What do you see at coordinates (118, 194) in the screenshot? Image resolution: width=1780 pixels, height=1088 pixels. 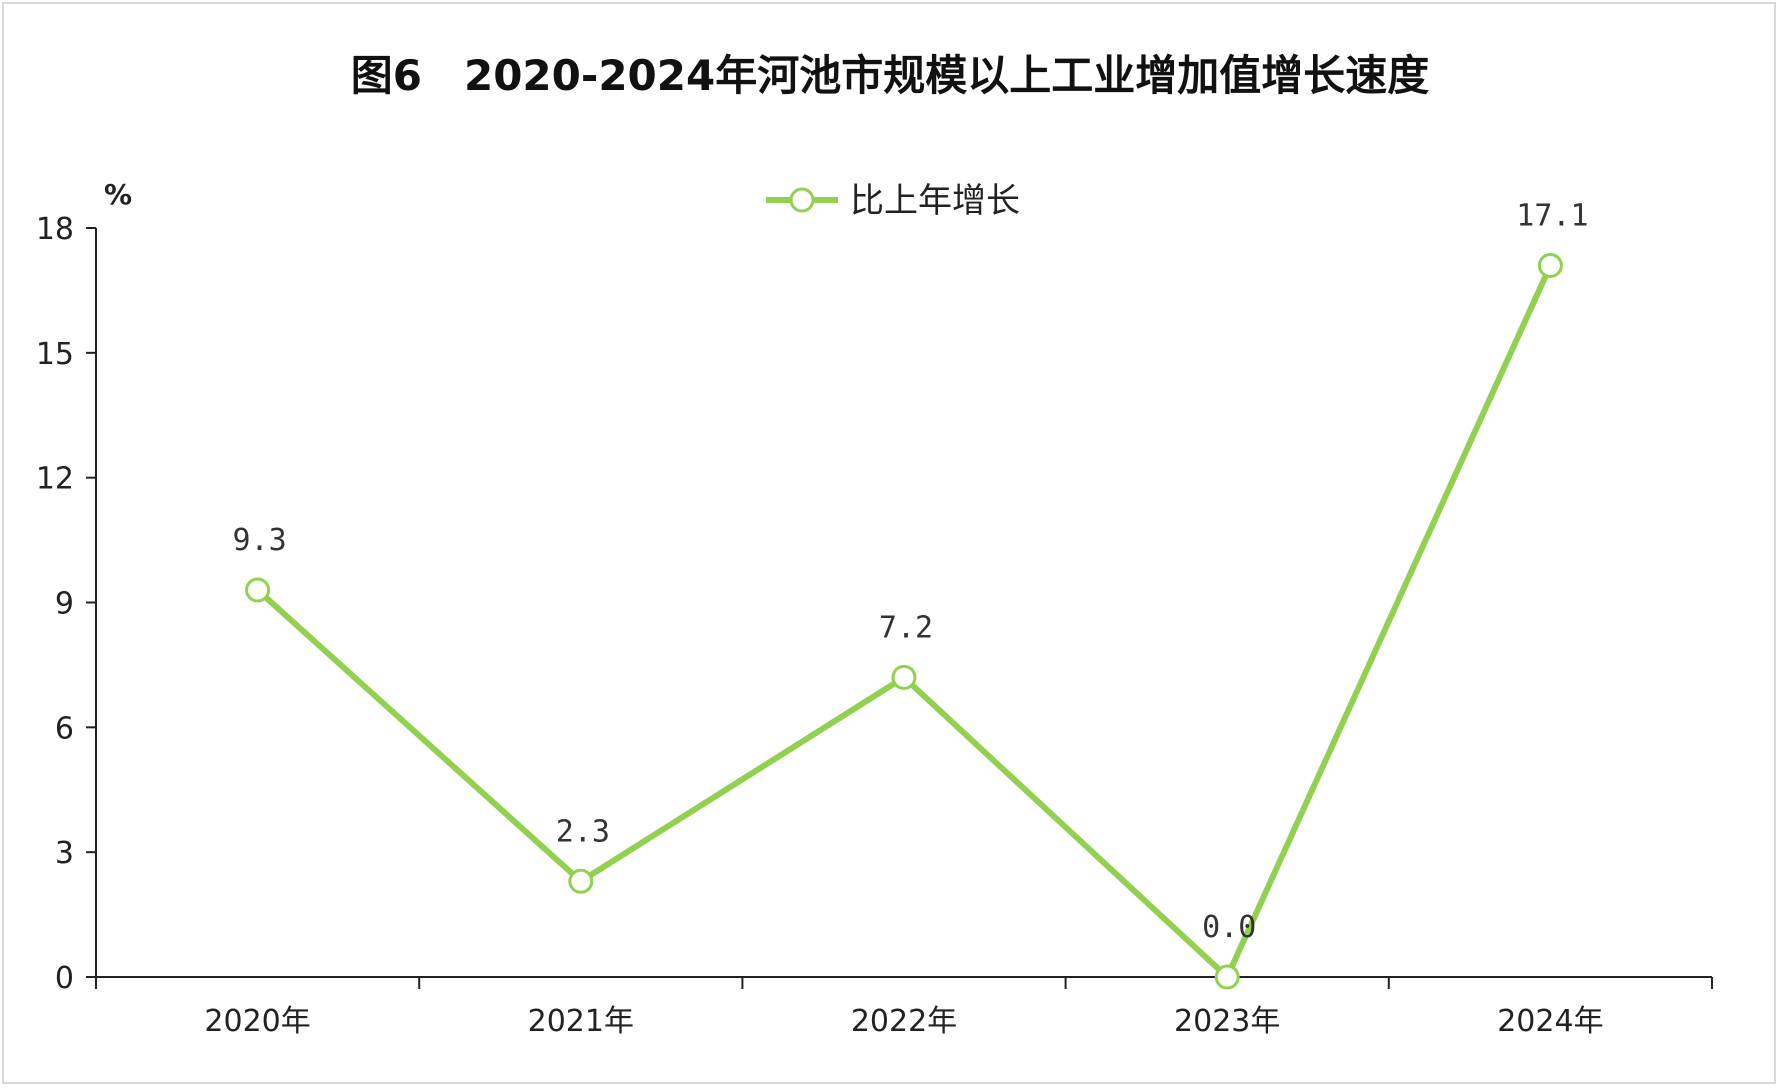 I see `y-axis-unit-label: %` at bounding box center [118, 194].